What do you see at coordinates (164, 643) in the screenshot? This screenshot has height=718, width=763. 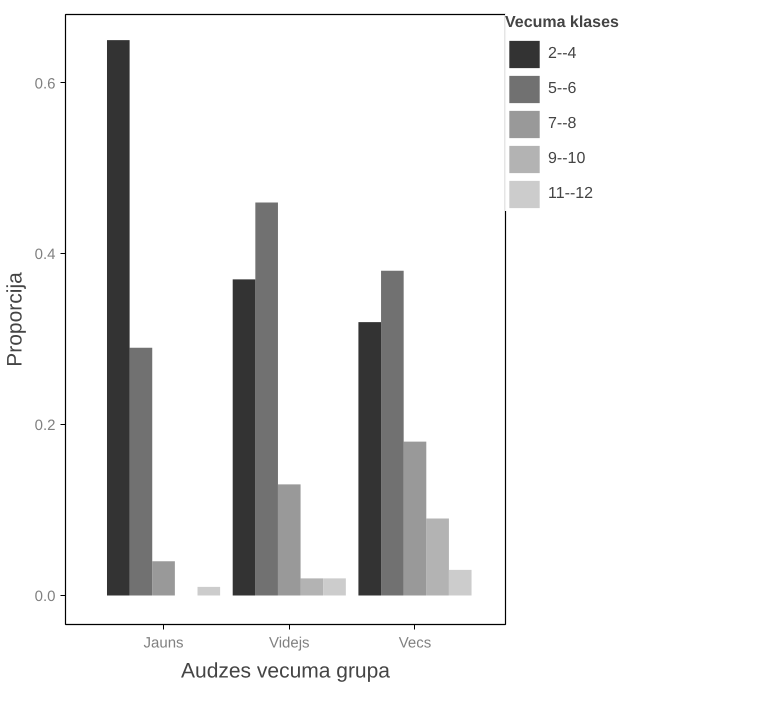 I see `x-tick-label: Jauns` at bounding box center [164, 643].